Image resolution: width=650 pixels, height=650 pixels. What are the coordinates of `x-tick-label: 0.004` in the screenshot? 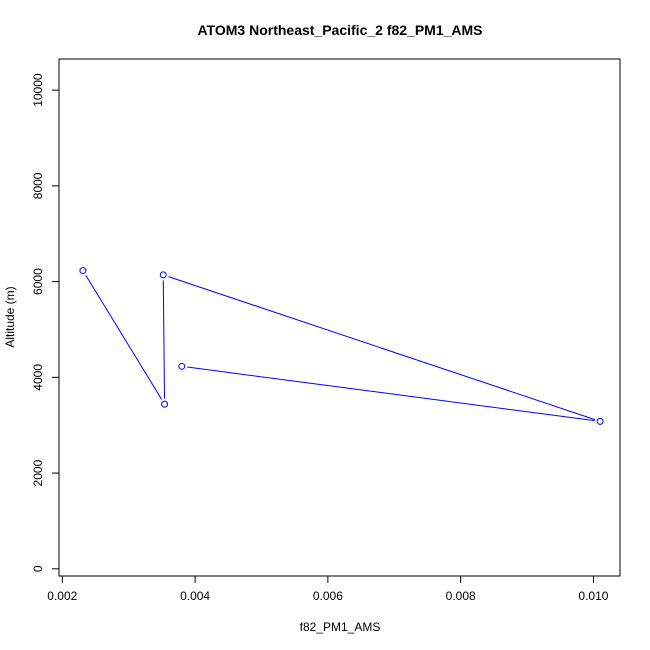 It's located at (195, 596).